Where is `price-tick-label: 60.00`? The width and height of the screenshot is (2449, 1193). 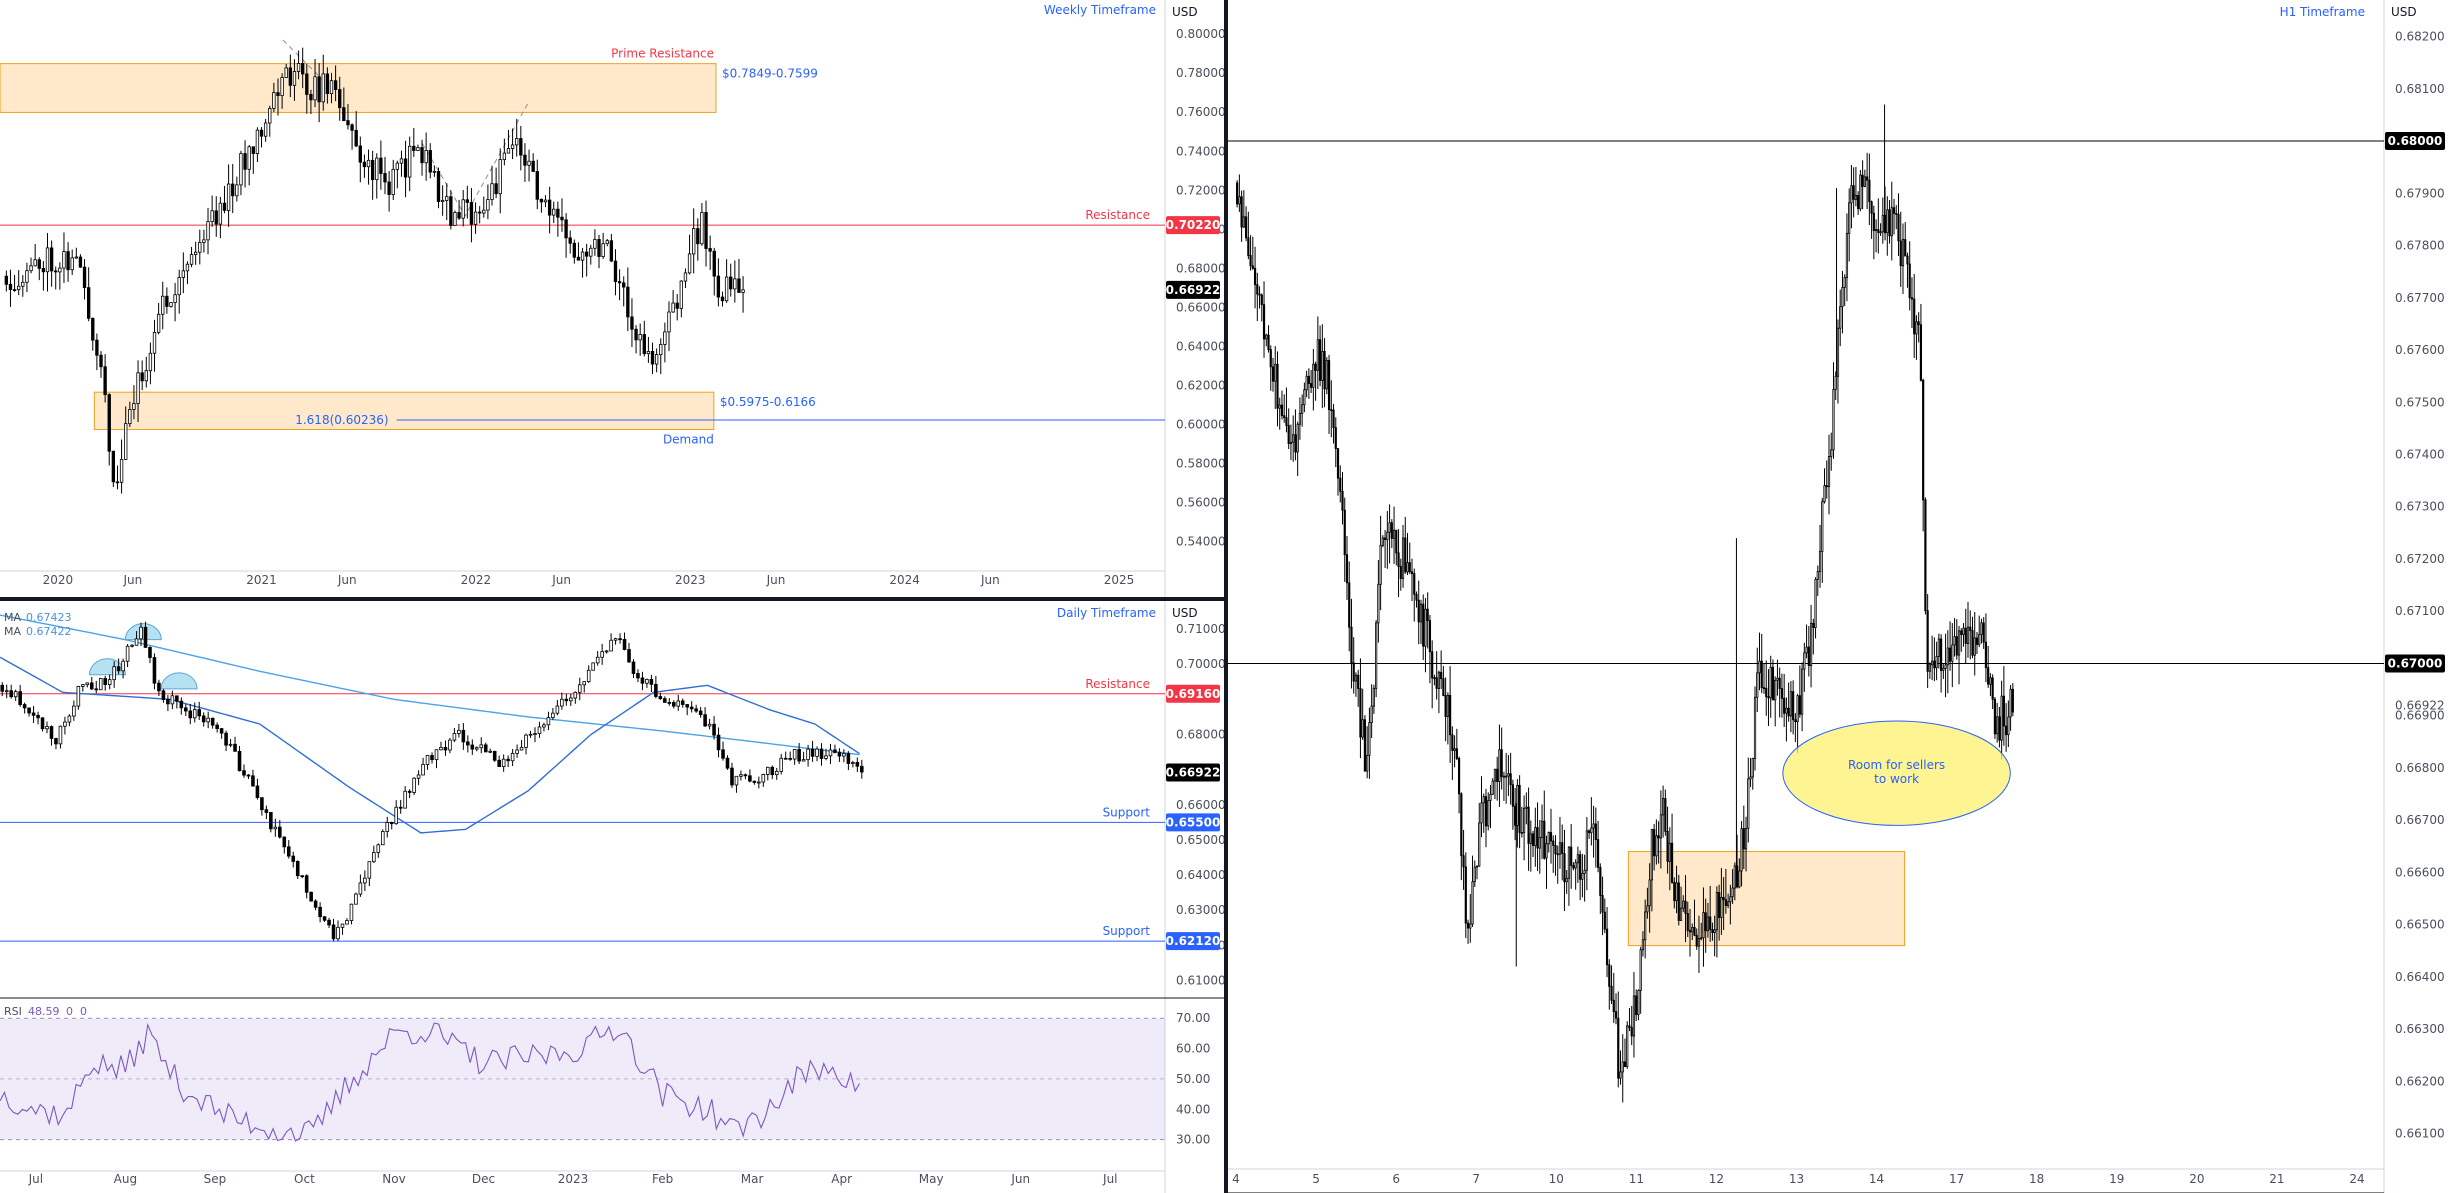 price-tick-label: 60.00 is located at coordinates (1193, 1049).